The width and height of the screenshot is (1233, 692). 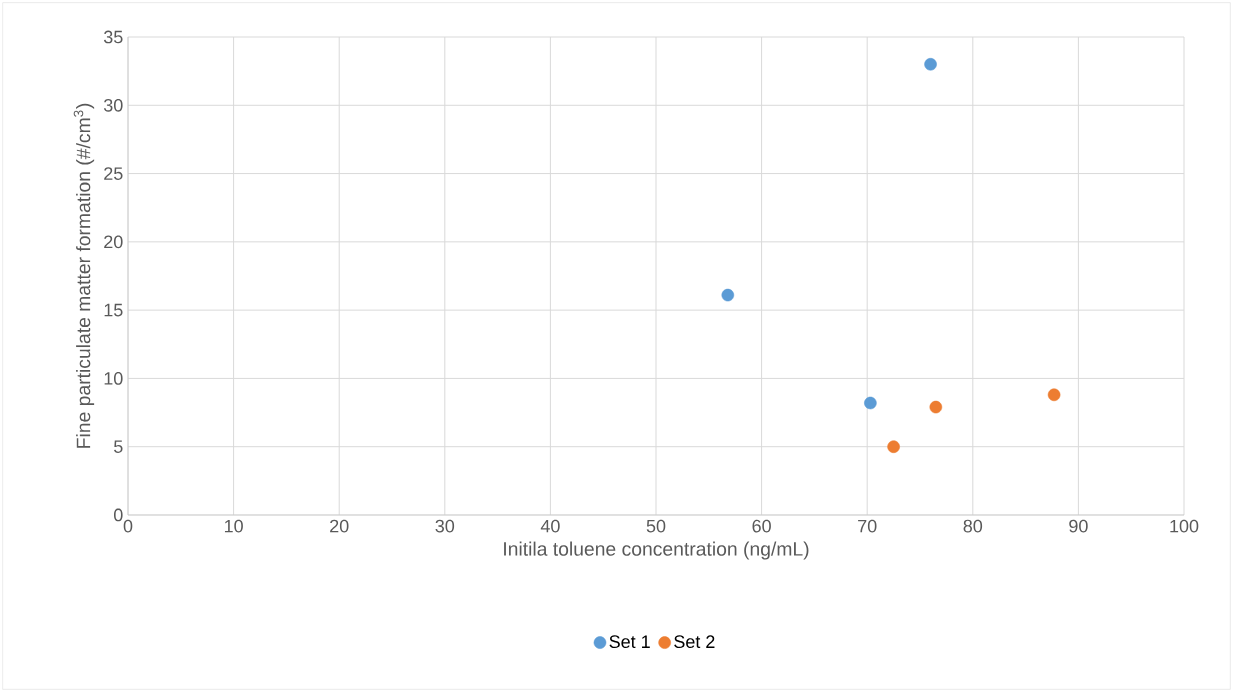 What do you see at coordinates (113, 310) in the screenshot?
I see `y-tick-label: 15` at bounding box center [113, 310].